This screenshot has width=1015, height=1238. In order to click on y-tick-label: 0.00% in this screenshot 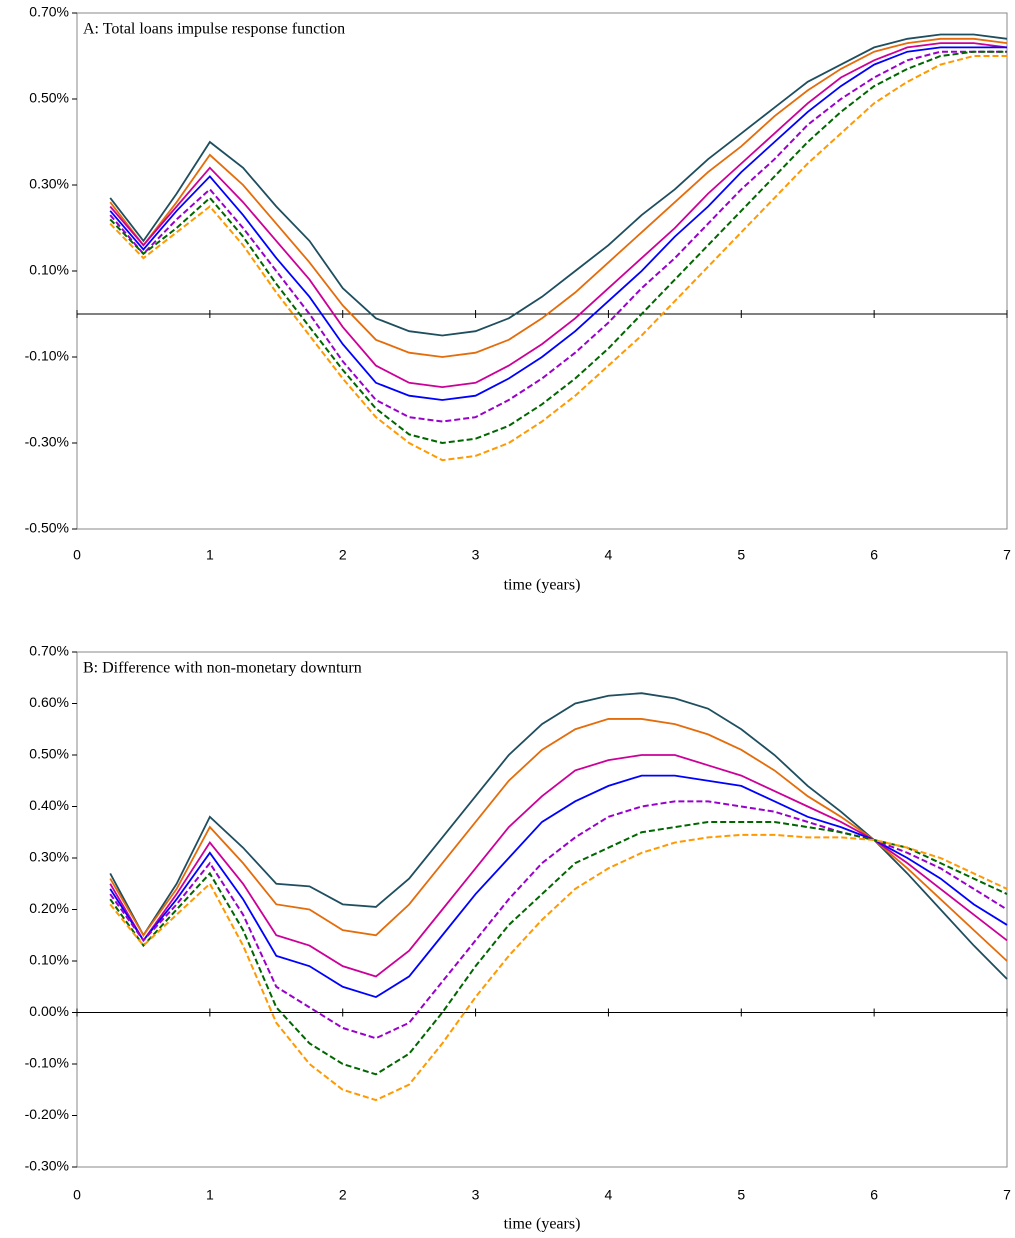, I will do `click(49, 1011)`.